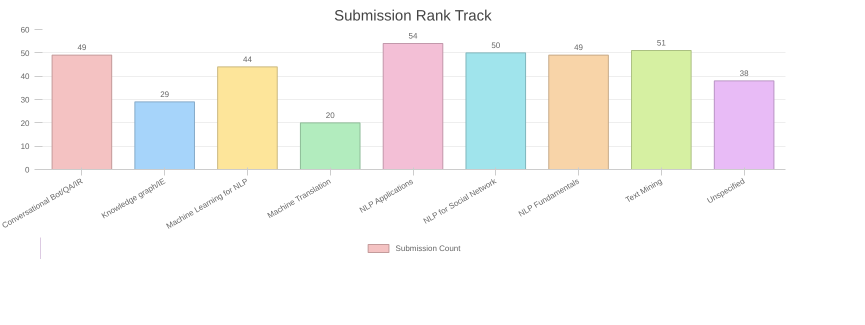 Image resolution: width=865 pixels, height=325 pixels. What do you see at coordinates (25, 53) in the screenshot?
I see `y-tick-label: 50` at bounding box center [25, 53].